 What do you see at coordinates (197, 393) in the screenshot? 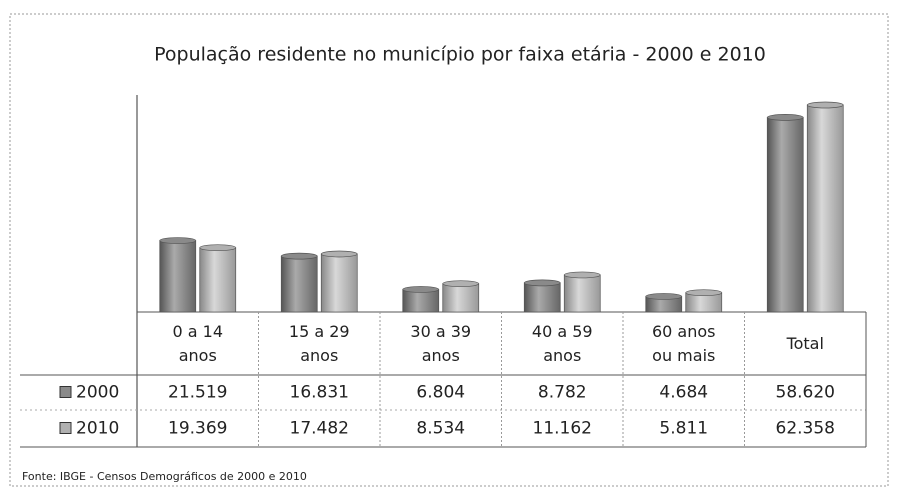
I see `value-label: 21.519` at bounding box center [197, 393].